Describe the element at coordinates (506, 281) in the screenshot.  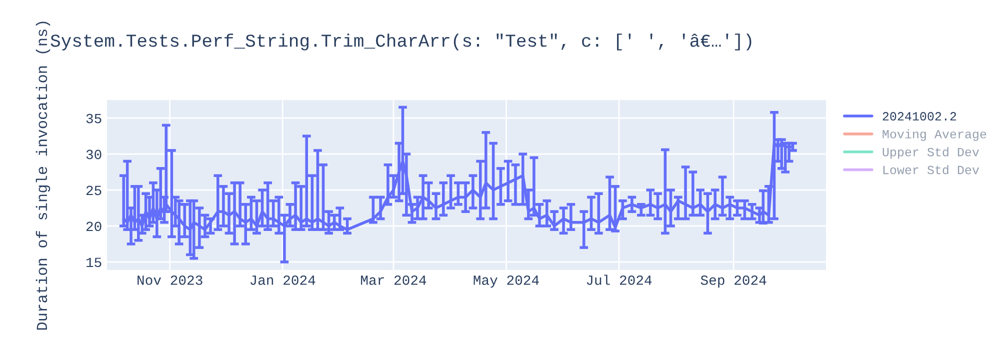
I see `x-tick-label: May 2024` at that location.